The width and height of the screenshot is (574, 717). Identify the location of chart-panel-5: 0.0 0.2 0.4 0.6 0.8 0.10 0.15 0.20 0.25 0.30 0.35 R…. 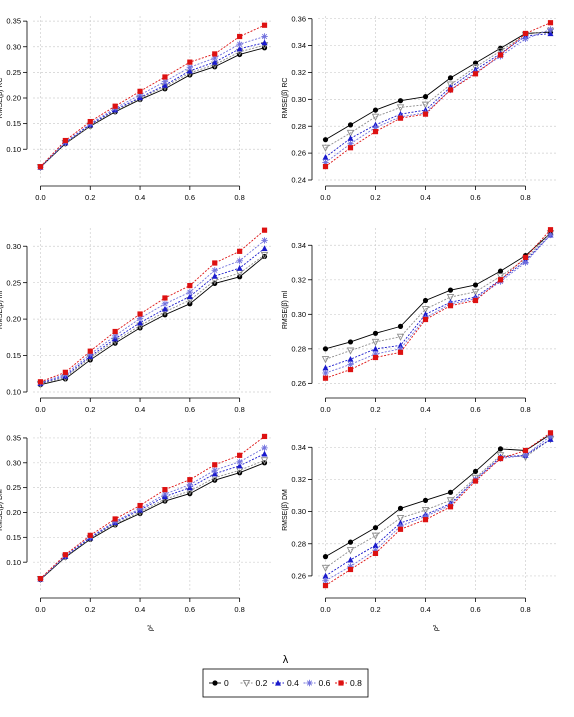
(136, 529).